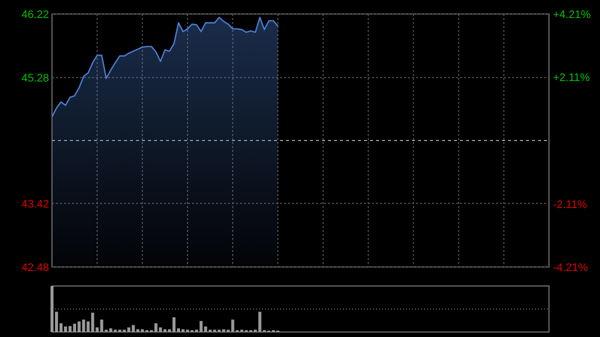 The image size is (600, 337). I want to click on y2-tick-label: -2.11%, so click(570, 204).